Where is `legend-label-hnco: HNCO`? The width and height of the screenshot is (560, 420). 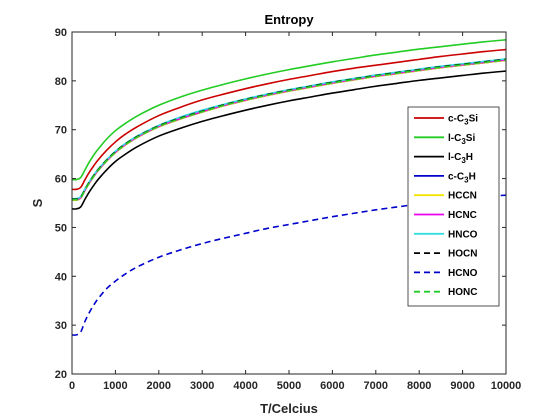 legend-label-hnco: HNCO is located at coordinates (463, 234).